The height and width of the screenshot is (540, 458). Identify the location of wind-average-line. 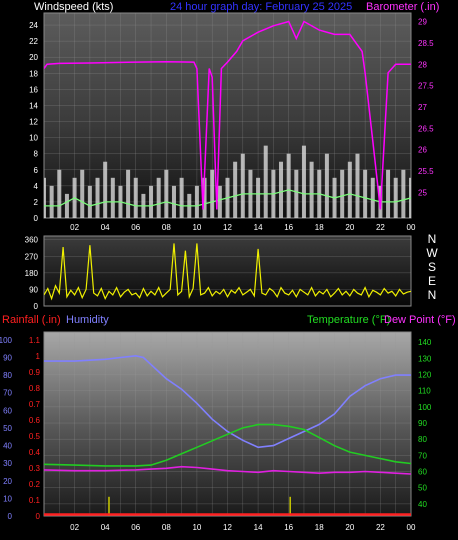
(227, 198).